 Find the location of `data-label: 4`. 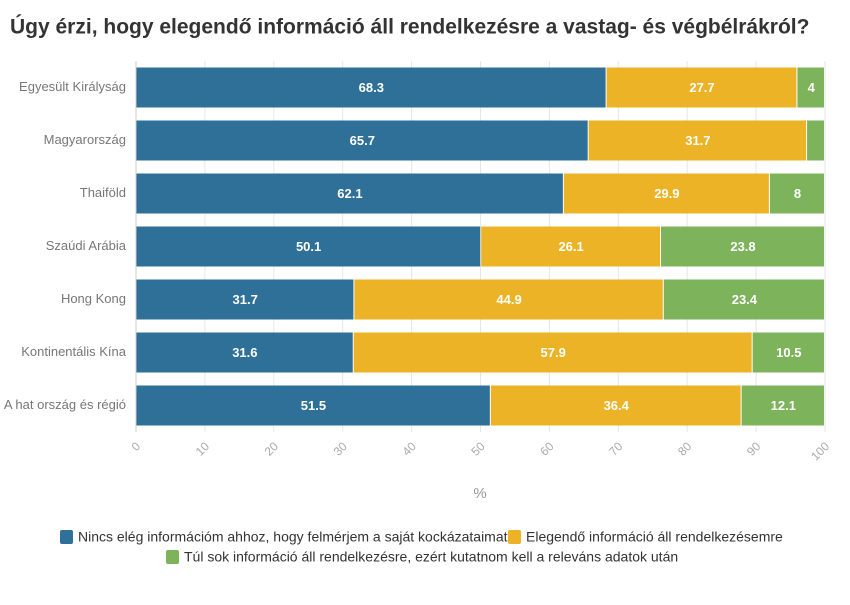

data-label: 4 is located at coordinates (812, 87).